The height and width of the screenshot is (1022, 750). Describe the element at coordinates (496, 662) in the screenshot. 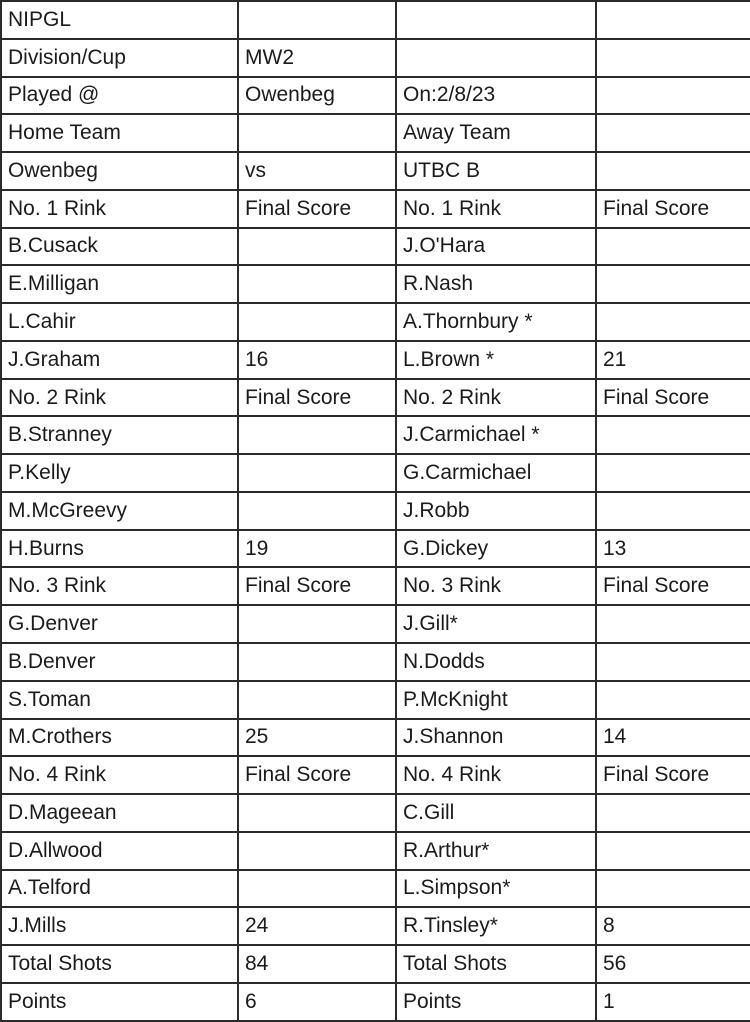

I see `cell-player-name: N.Dodds` at that location.